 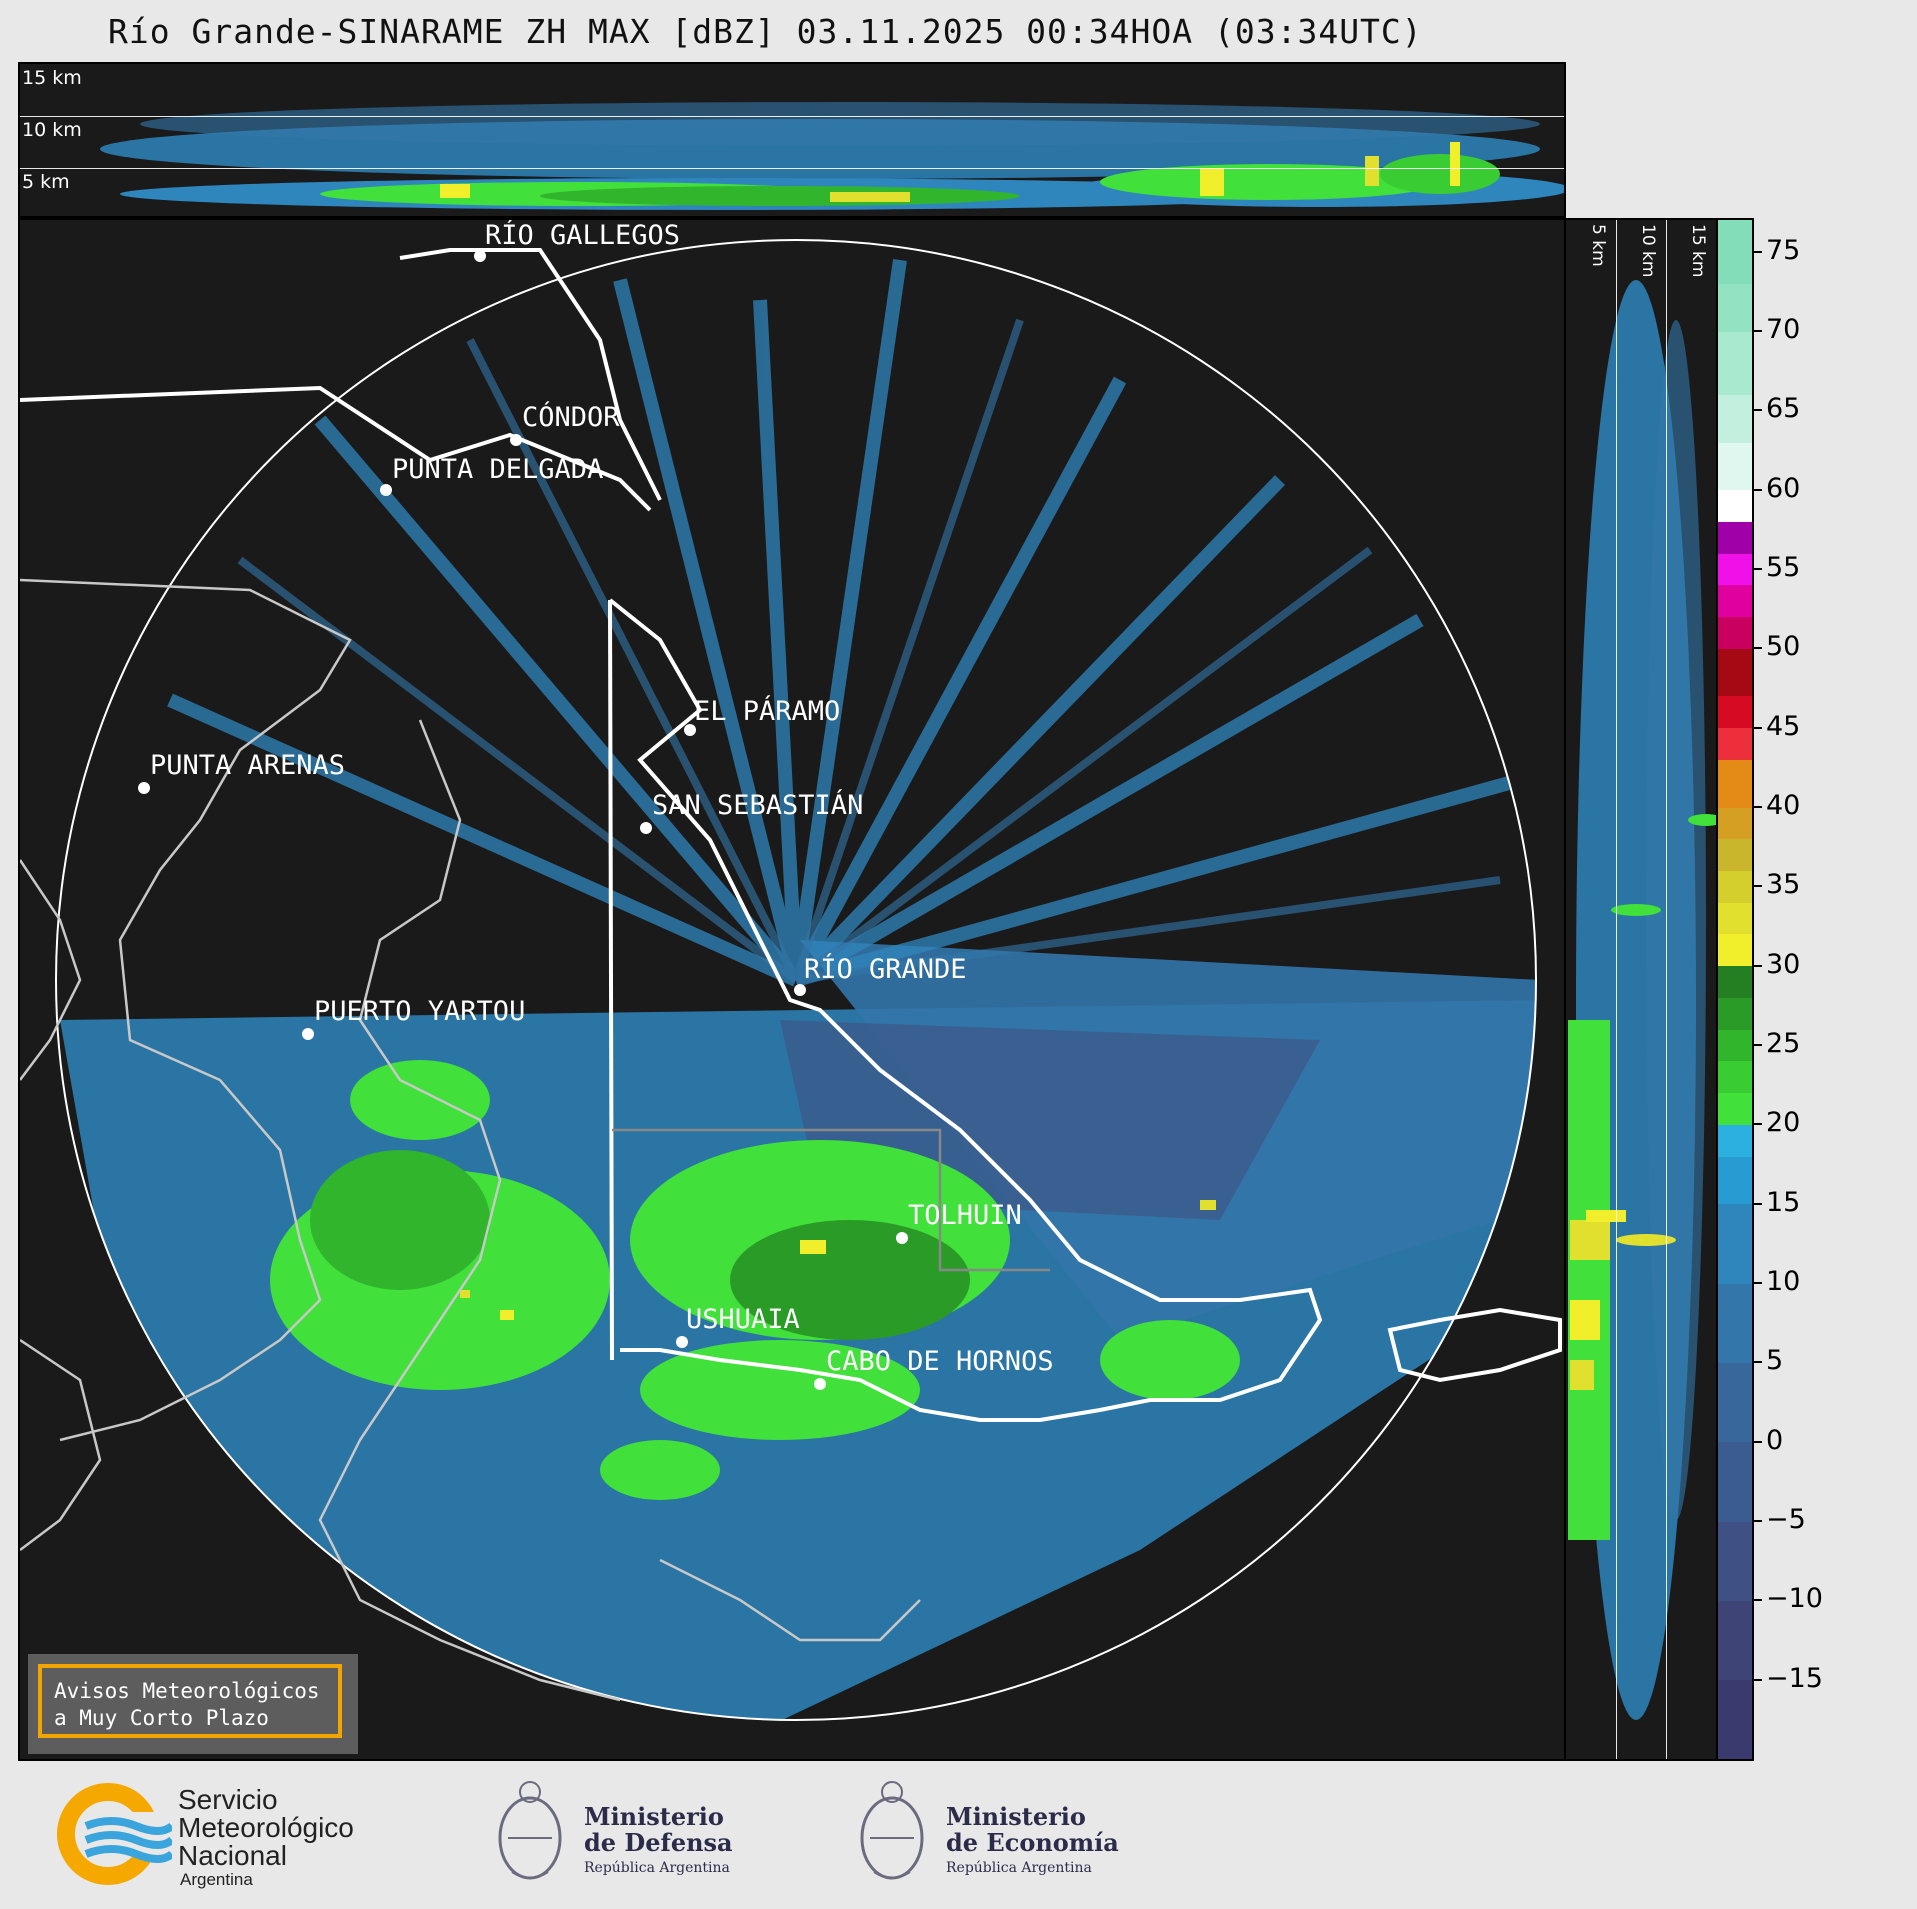 I want to click on city-label: CABO DE HORNOS, so click(x=940, y=1361).